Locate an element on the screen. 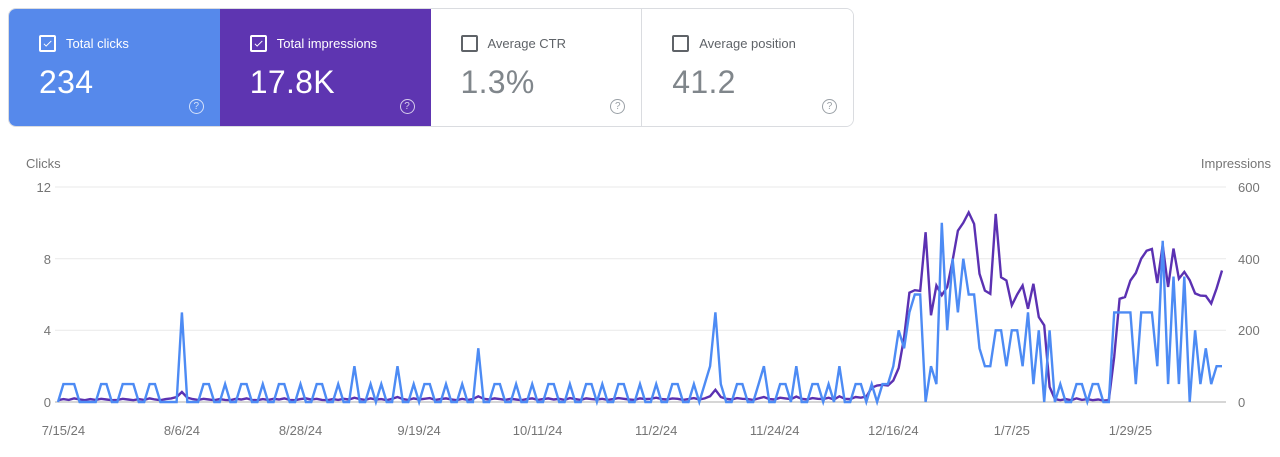 Image resolution: width=1280 pixels, height=457 pixels. average-position-value: 41.2 is located at coordinates (704, 82).